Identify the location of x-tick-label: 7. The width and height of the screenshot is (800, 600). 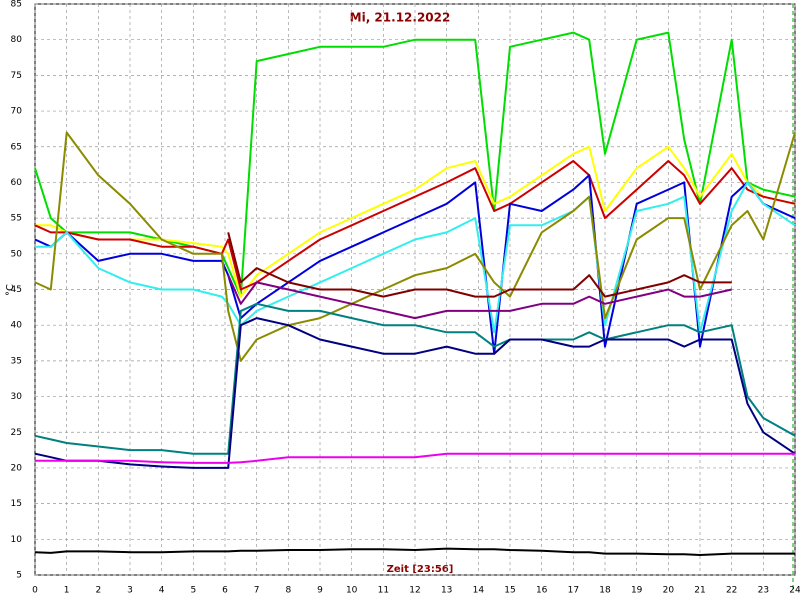
(257, 591).